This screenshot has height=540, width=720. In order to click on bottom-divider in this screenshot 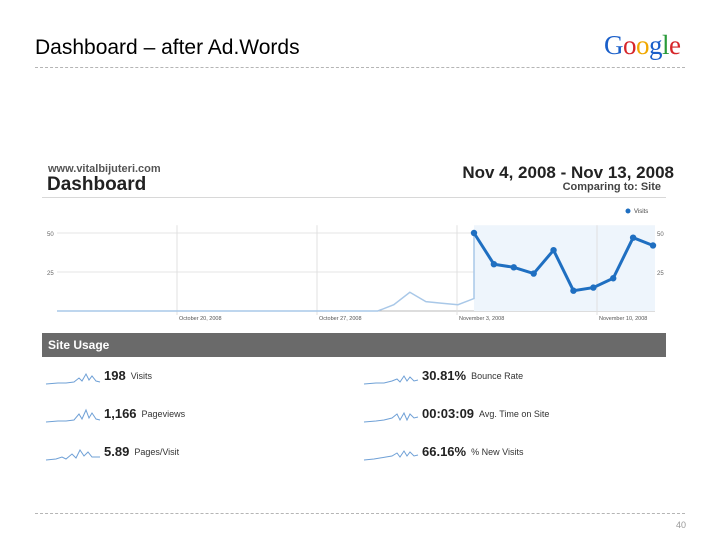, I will do `click(360, 513)`.